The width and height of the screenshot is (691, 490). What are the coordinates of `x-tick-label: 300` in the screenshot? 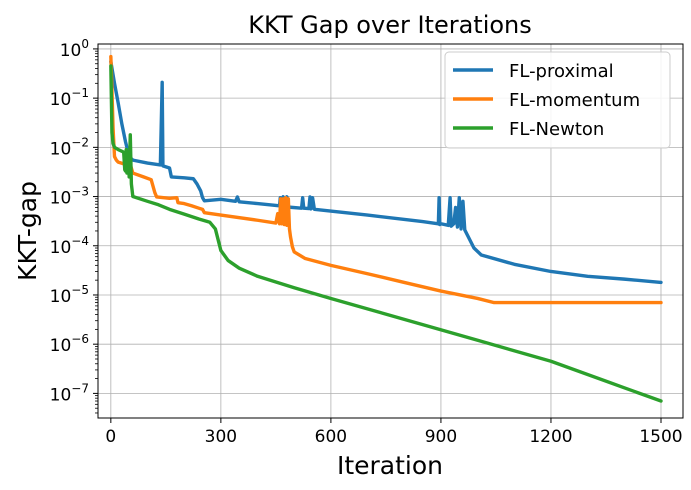 It's located at (221, 437).